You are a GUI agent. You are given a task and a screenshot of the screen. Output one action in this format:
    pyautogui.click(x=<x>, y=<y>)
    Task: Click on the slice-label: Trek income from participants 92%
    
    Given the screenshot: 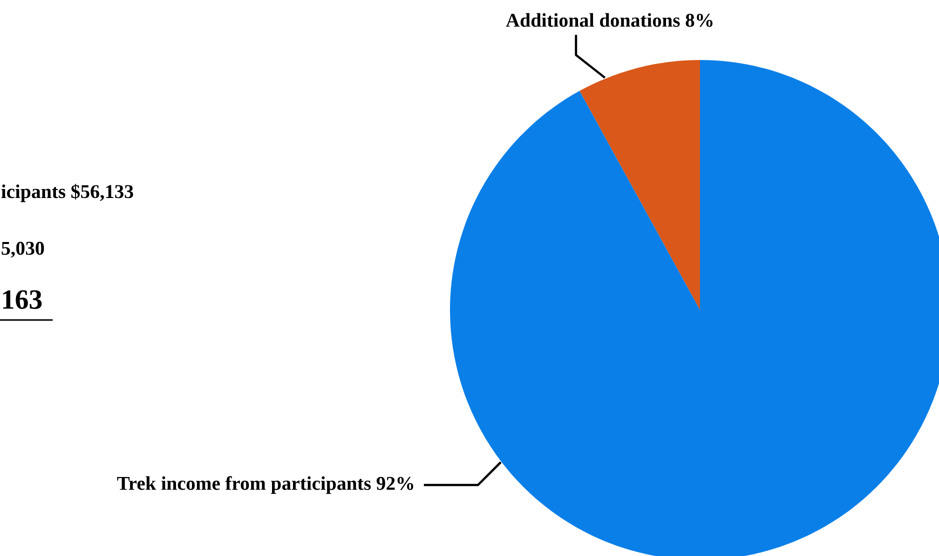 What is the action you would take?
    pyautogui.click(x=265, y=485)
    